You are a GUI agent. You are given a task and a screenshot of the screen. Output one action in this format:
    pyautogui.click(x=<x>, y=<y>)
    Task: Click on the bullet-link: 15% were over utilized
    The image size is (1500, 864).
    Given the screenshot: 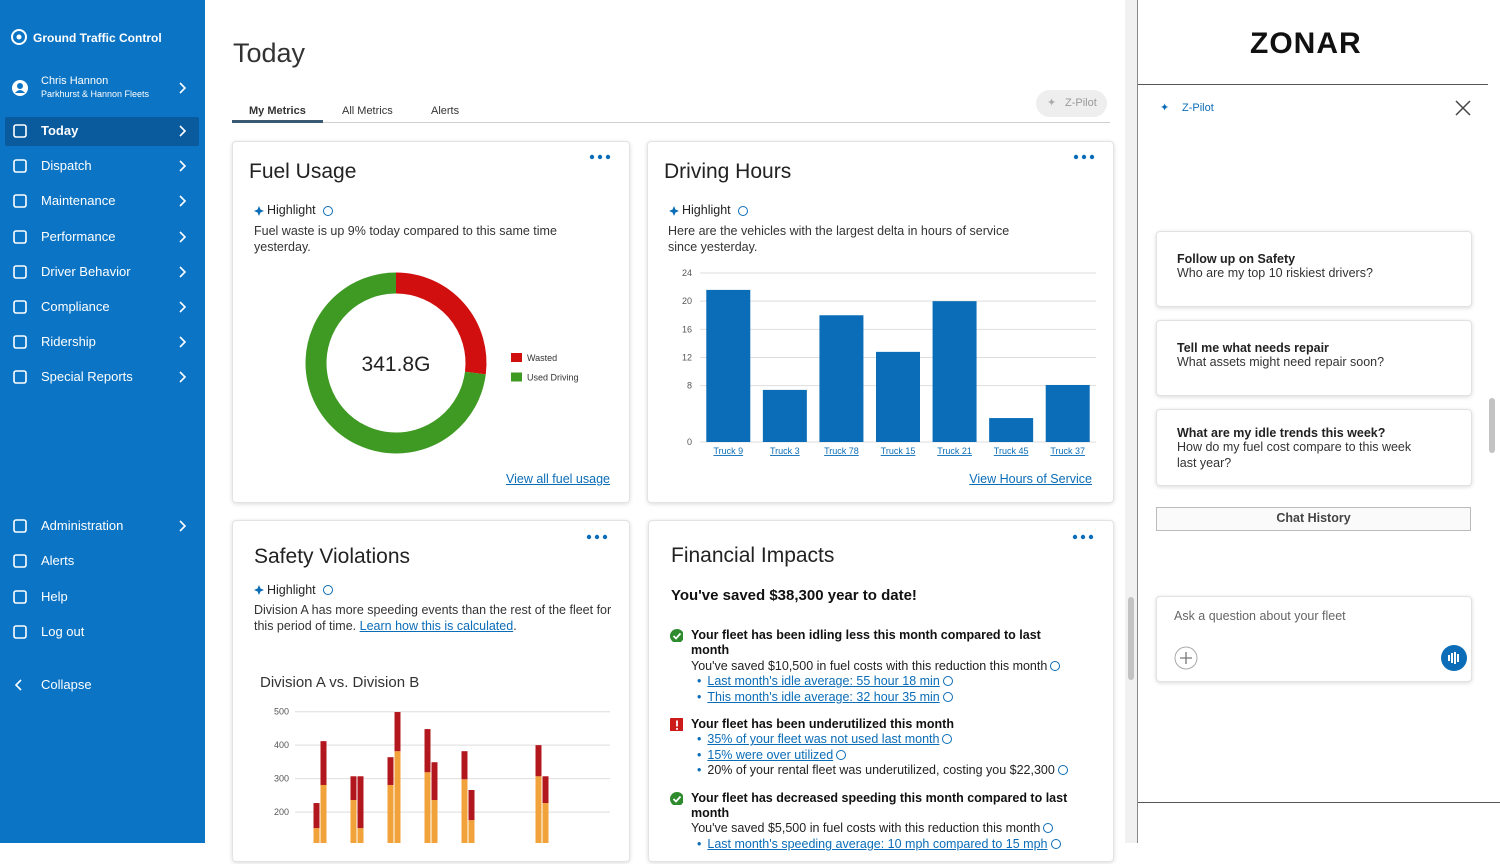 What is the action you would take?
    pyautogui.click(x=770, y=754)
    